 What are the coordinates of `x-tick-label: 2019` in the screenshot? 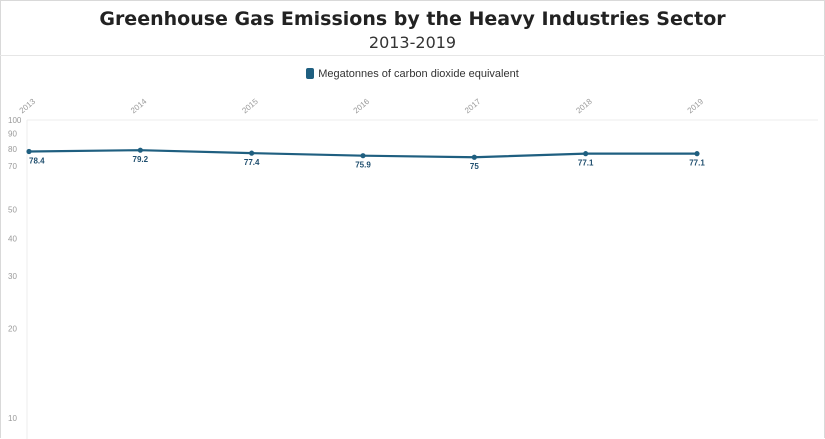 It's located at (696, 106).